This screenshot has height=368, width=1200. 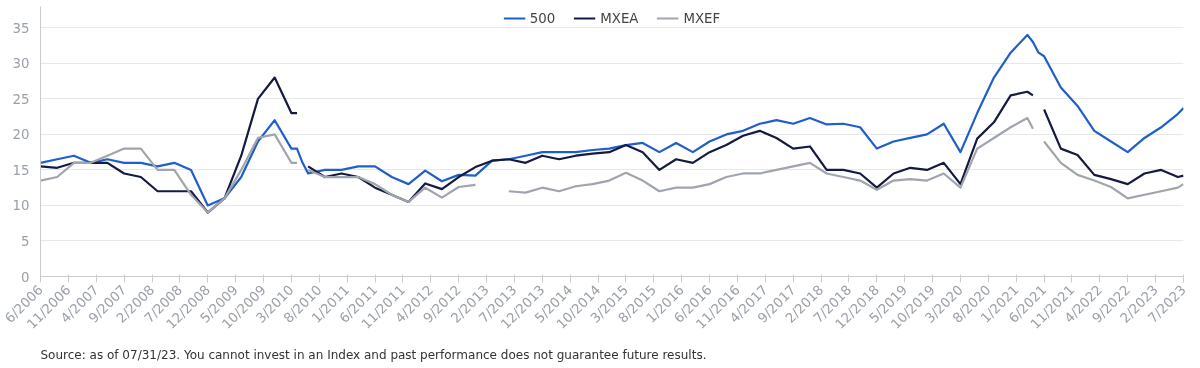 What do you see at coordinates (25, 277) in the screenshot?
I see `y-tick-label: 0` at bounding box center [25, 277].